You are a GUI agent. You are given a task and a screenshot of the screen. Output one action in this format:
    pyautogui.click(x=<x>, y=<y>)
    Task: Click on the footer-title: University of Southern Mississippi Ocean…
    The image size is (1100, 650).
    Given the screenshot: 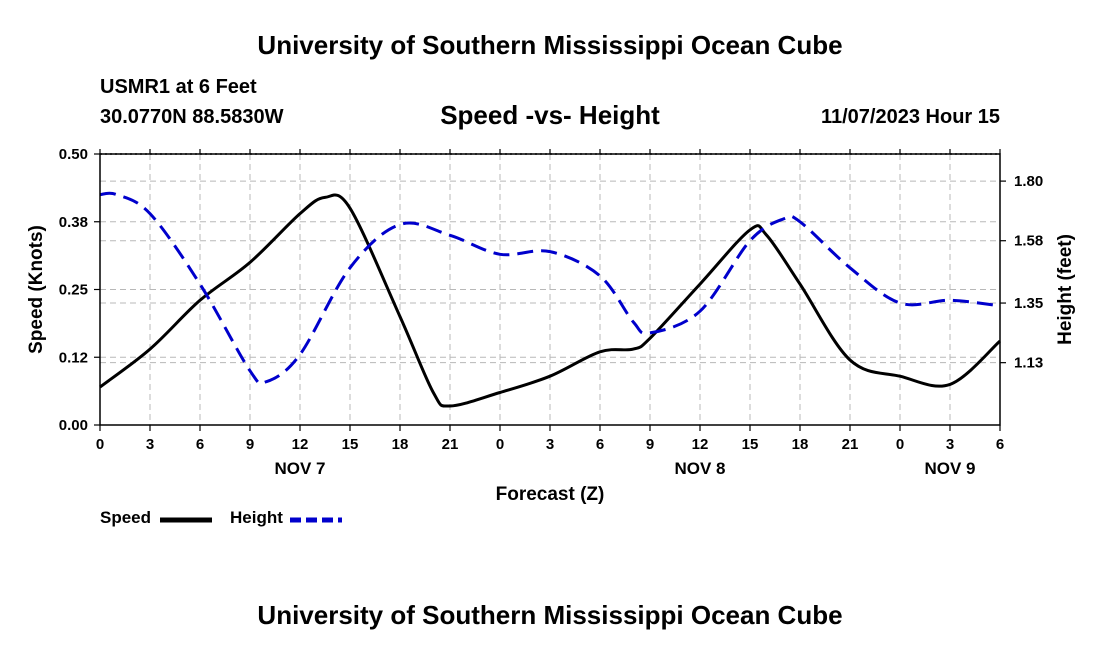 What is the action you would take?
    pyautogui.click(x=550, y=615)
    